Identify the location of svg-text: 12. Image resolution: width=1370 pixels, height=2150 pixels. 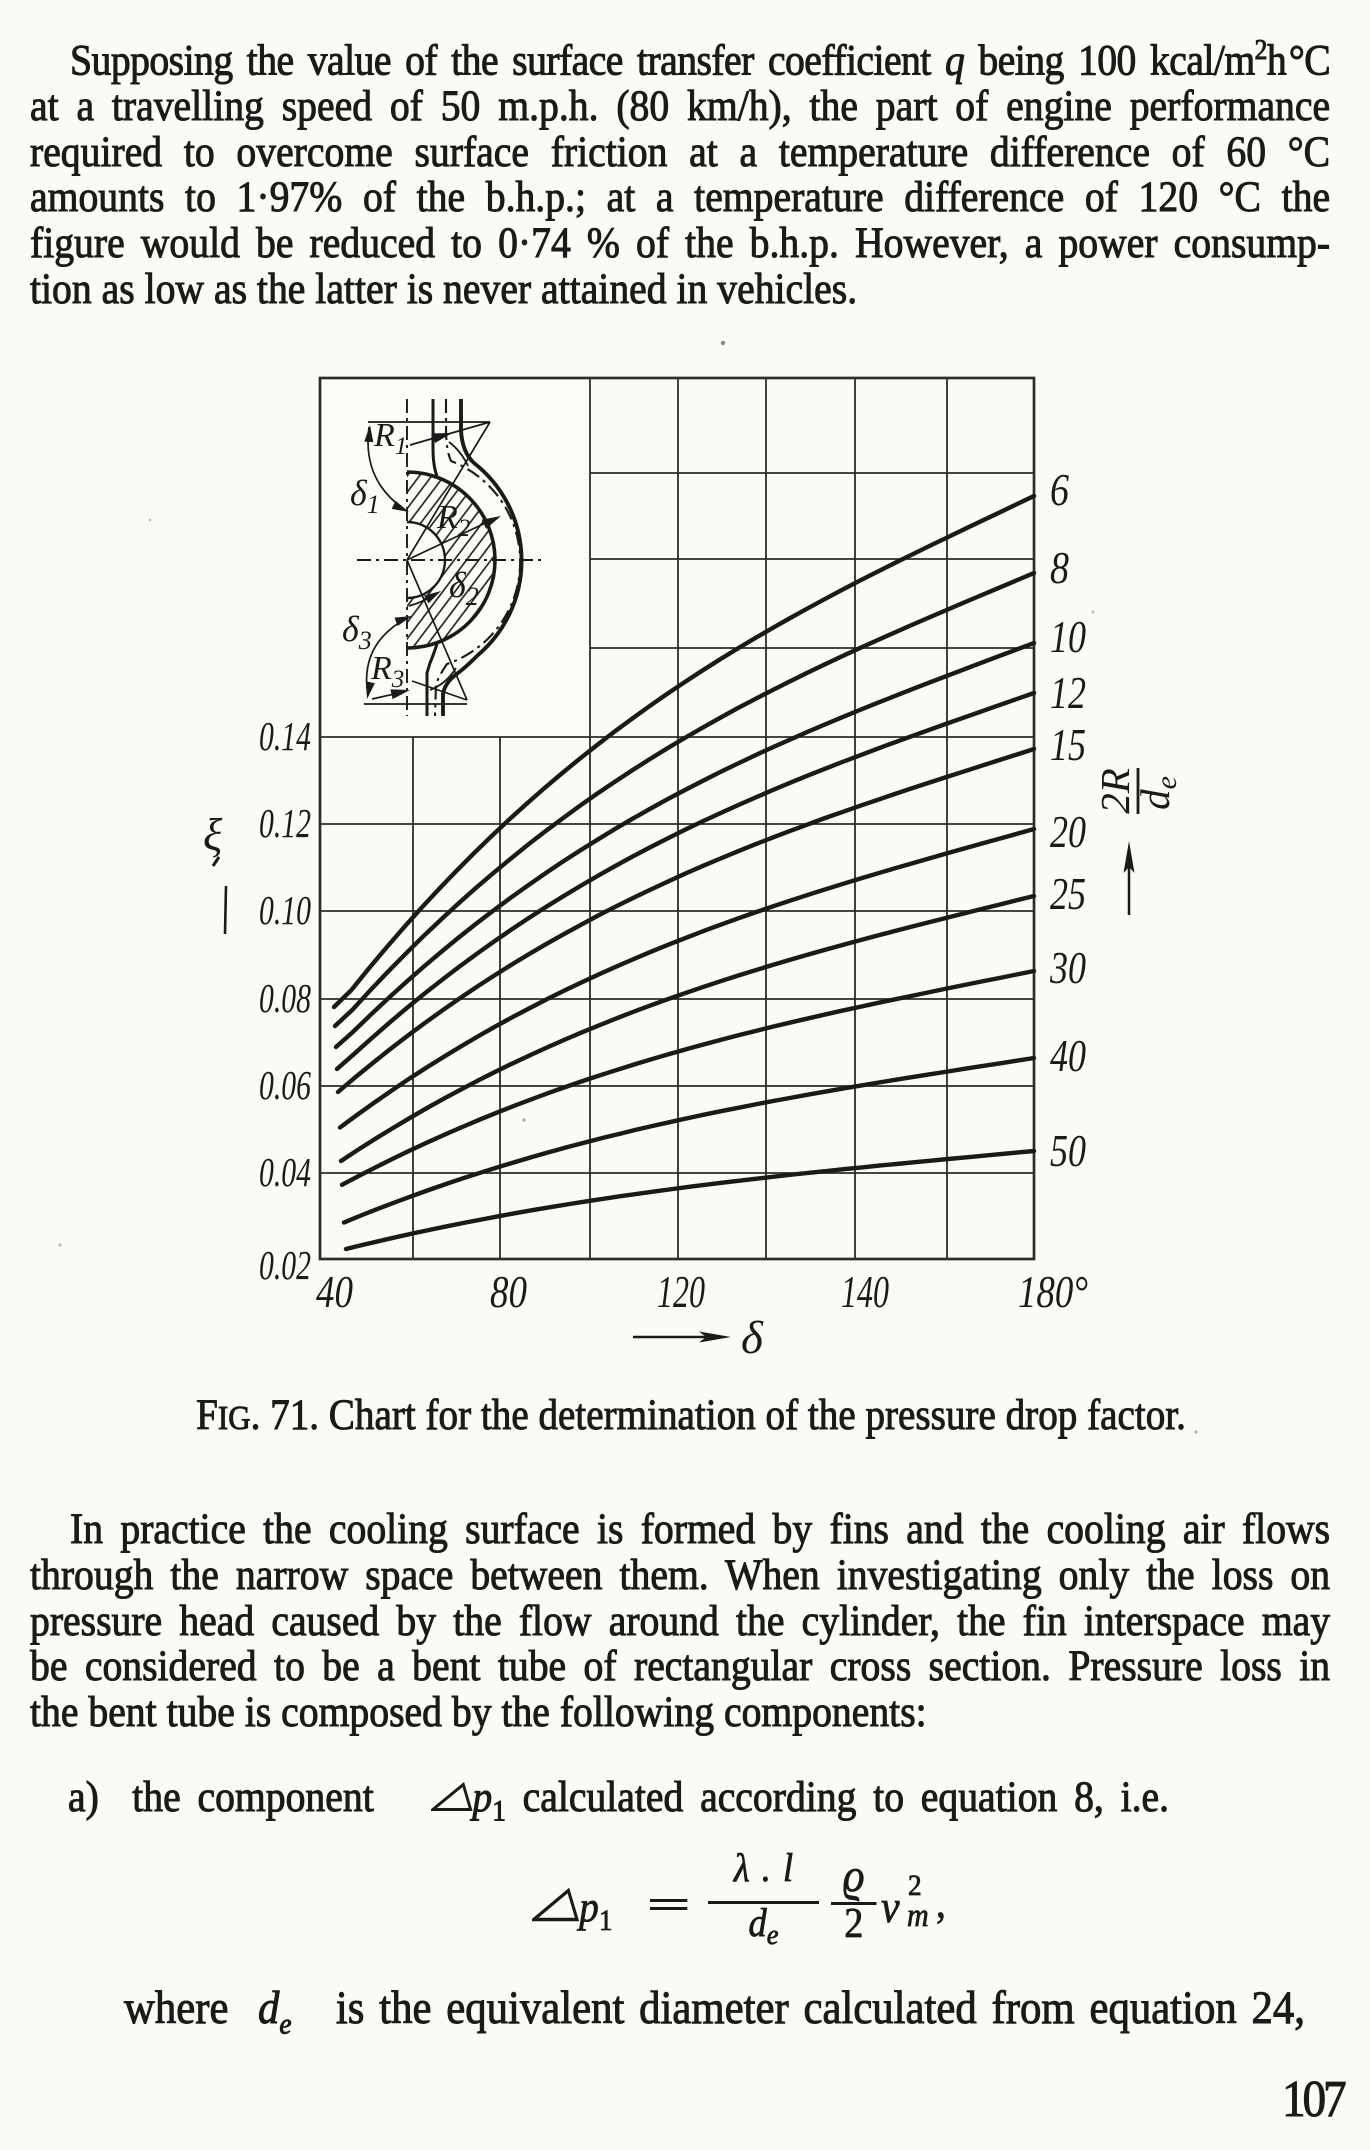
(1068, 692).